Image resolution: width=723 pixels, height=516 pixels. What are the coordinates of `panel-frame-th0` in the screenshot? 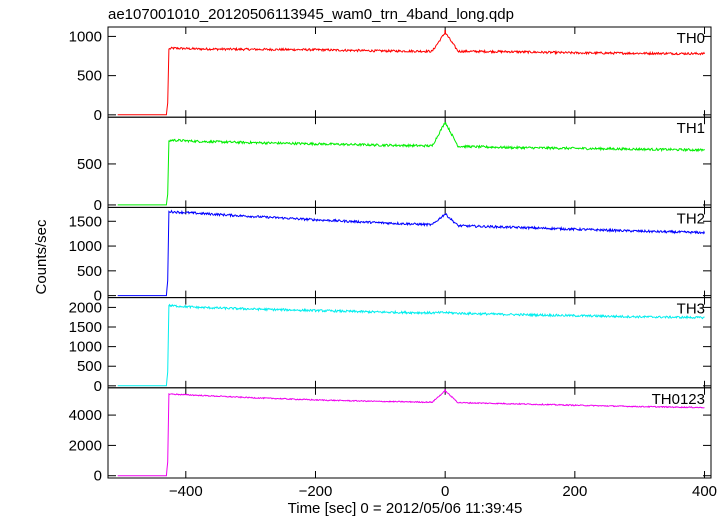 It's located at (409, 72).